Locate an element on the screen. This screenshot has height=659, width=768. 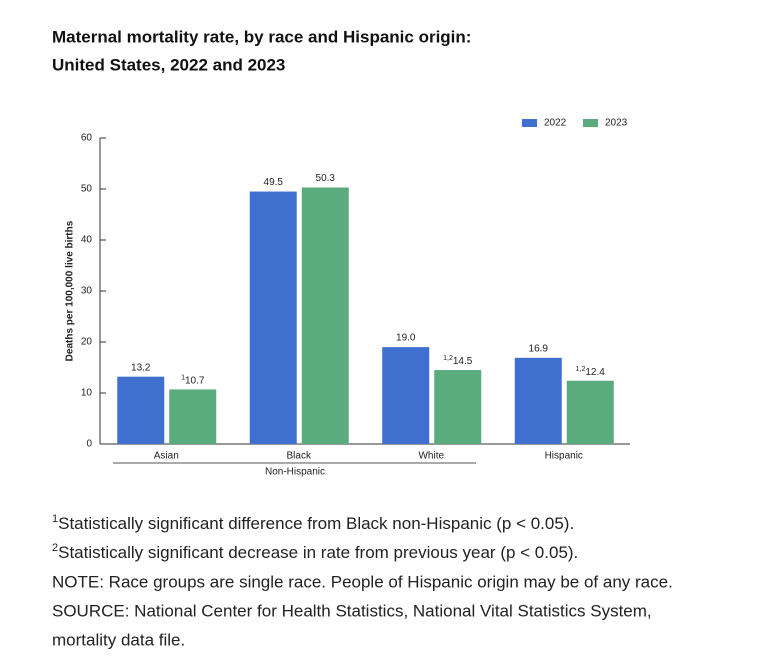
y-tick-label: 20 is located at coordinates (87, 342).